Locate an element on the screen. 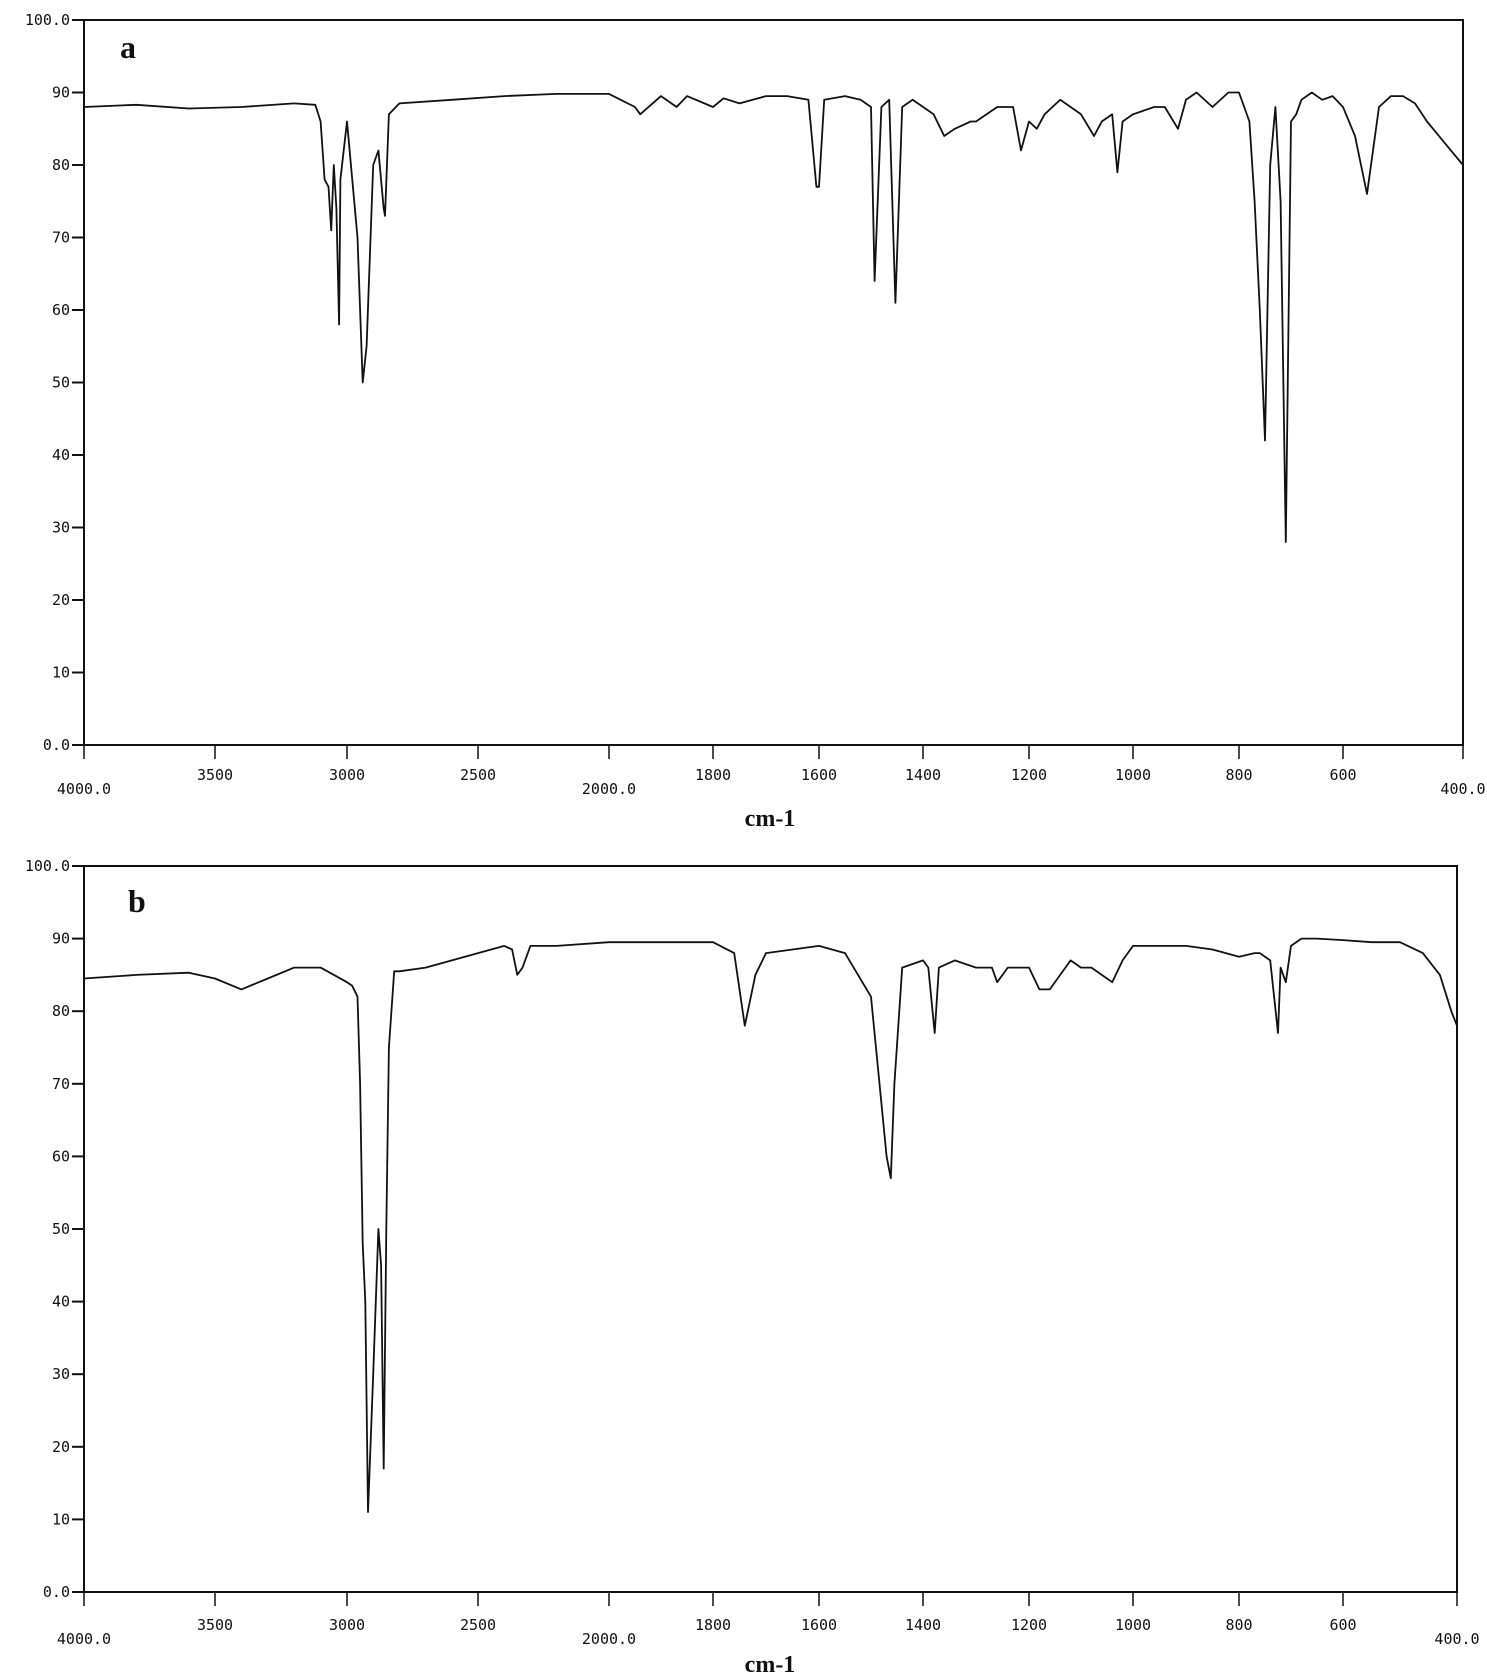 Image resolution: width=1487 pixels, height=1679 pixels. panel-label: b is located at coordinates (137, 901).